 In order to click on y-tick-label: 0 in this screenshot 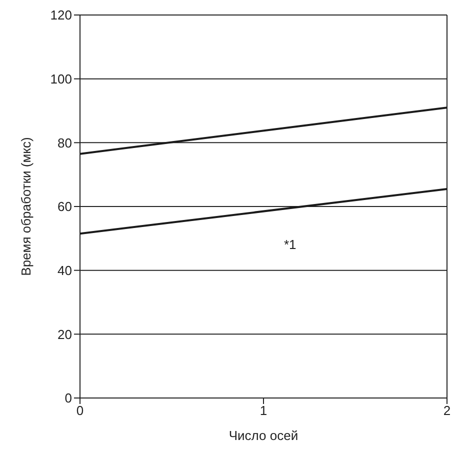, I will do `click(68, 398)`.